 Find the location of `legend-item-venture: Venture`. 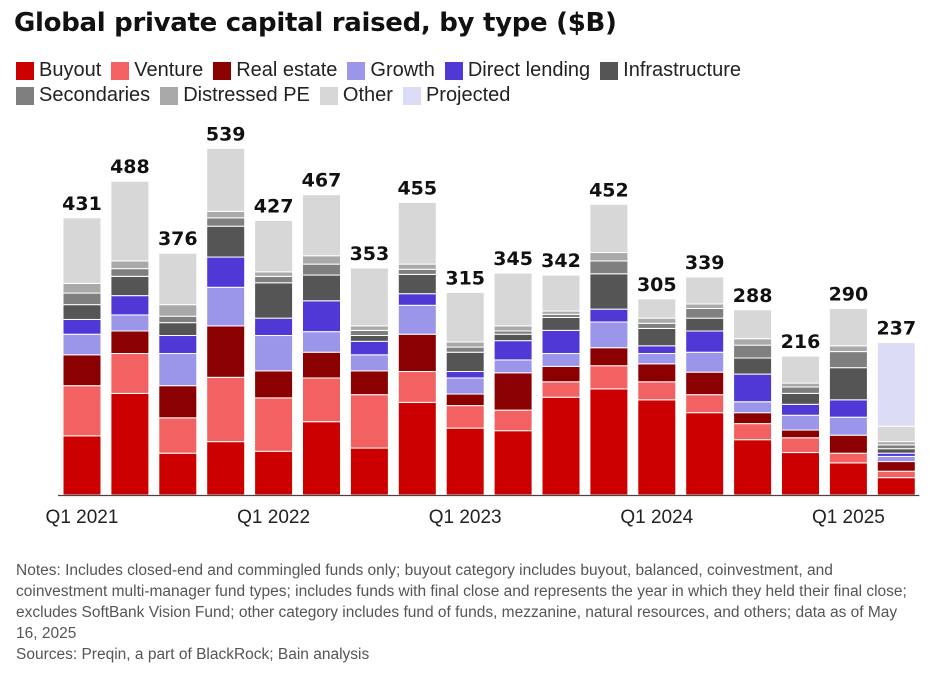

legend-item-venture: Venture is located at coordinates (157, 70).